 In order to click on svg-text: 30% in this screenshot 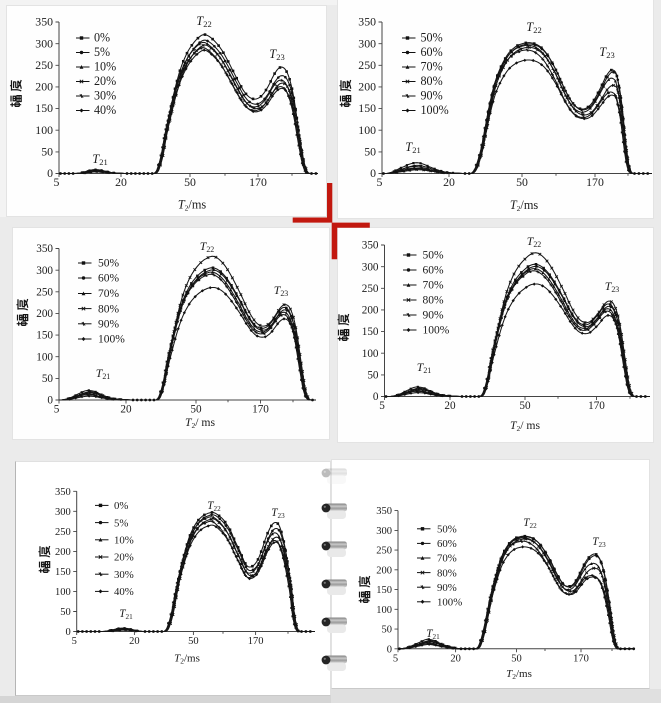, I will do `click(105, 96)`.